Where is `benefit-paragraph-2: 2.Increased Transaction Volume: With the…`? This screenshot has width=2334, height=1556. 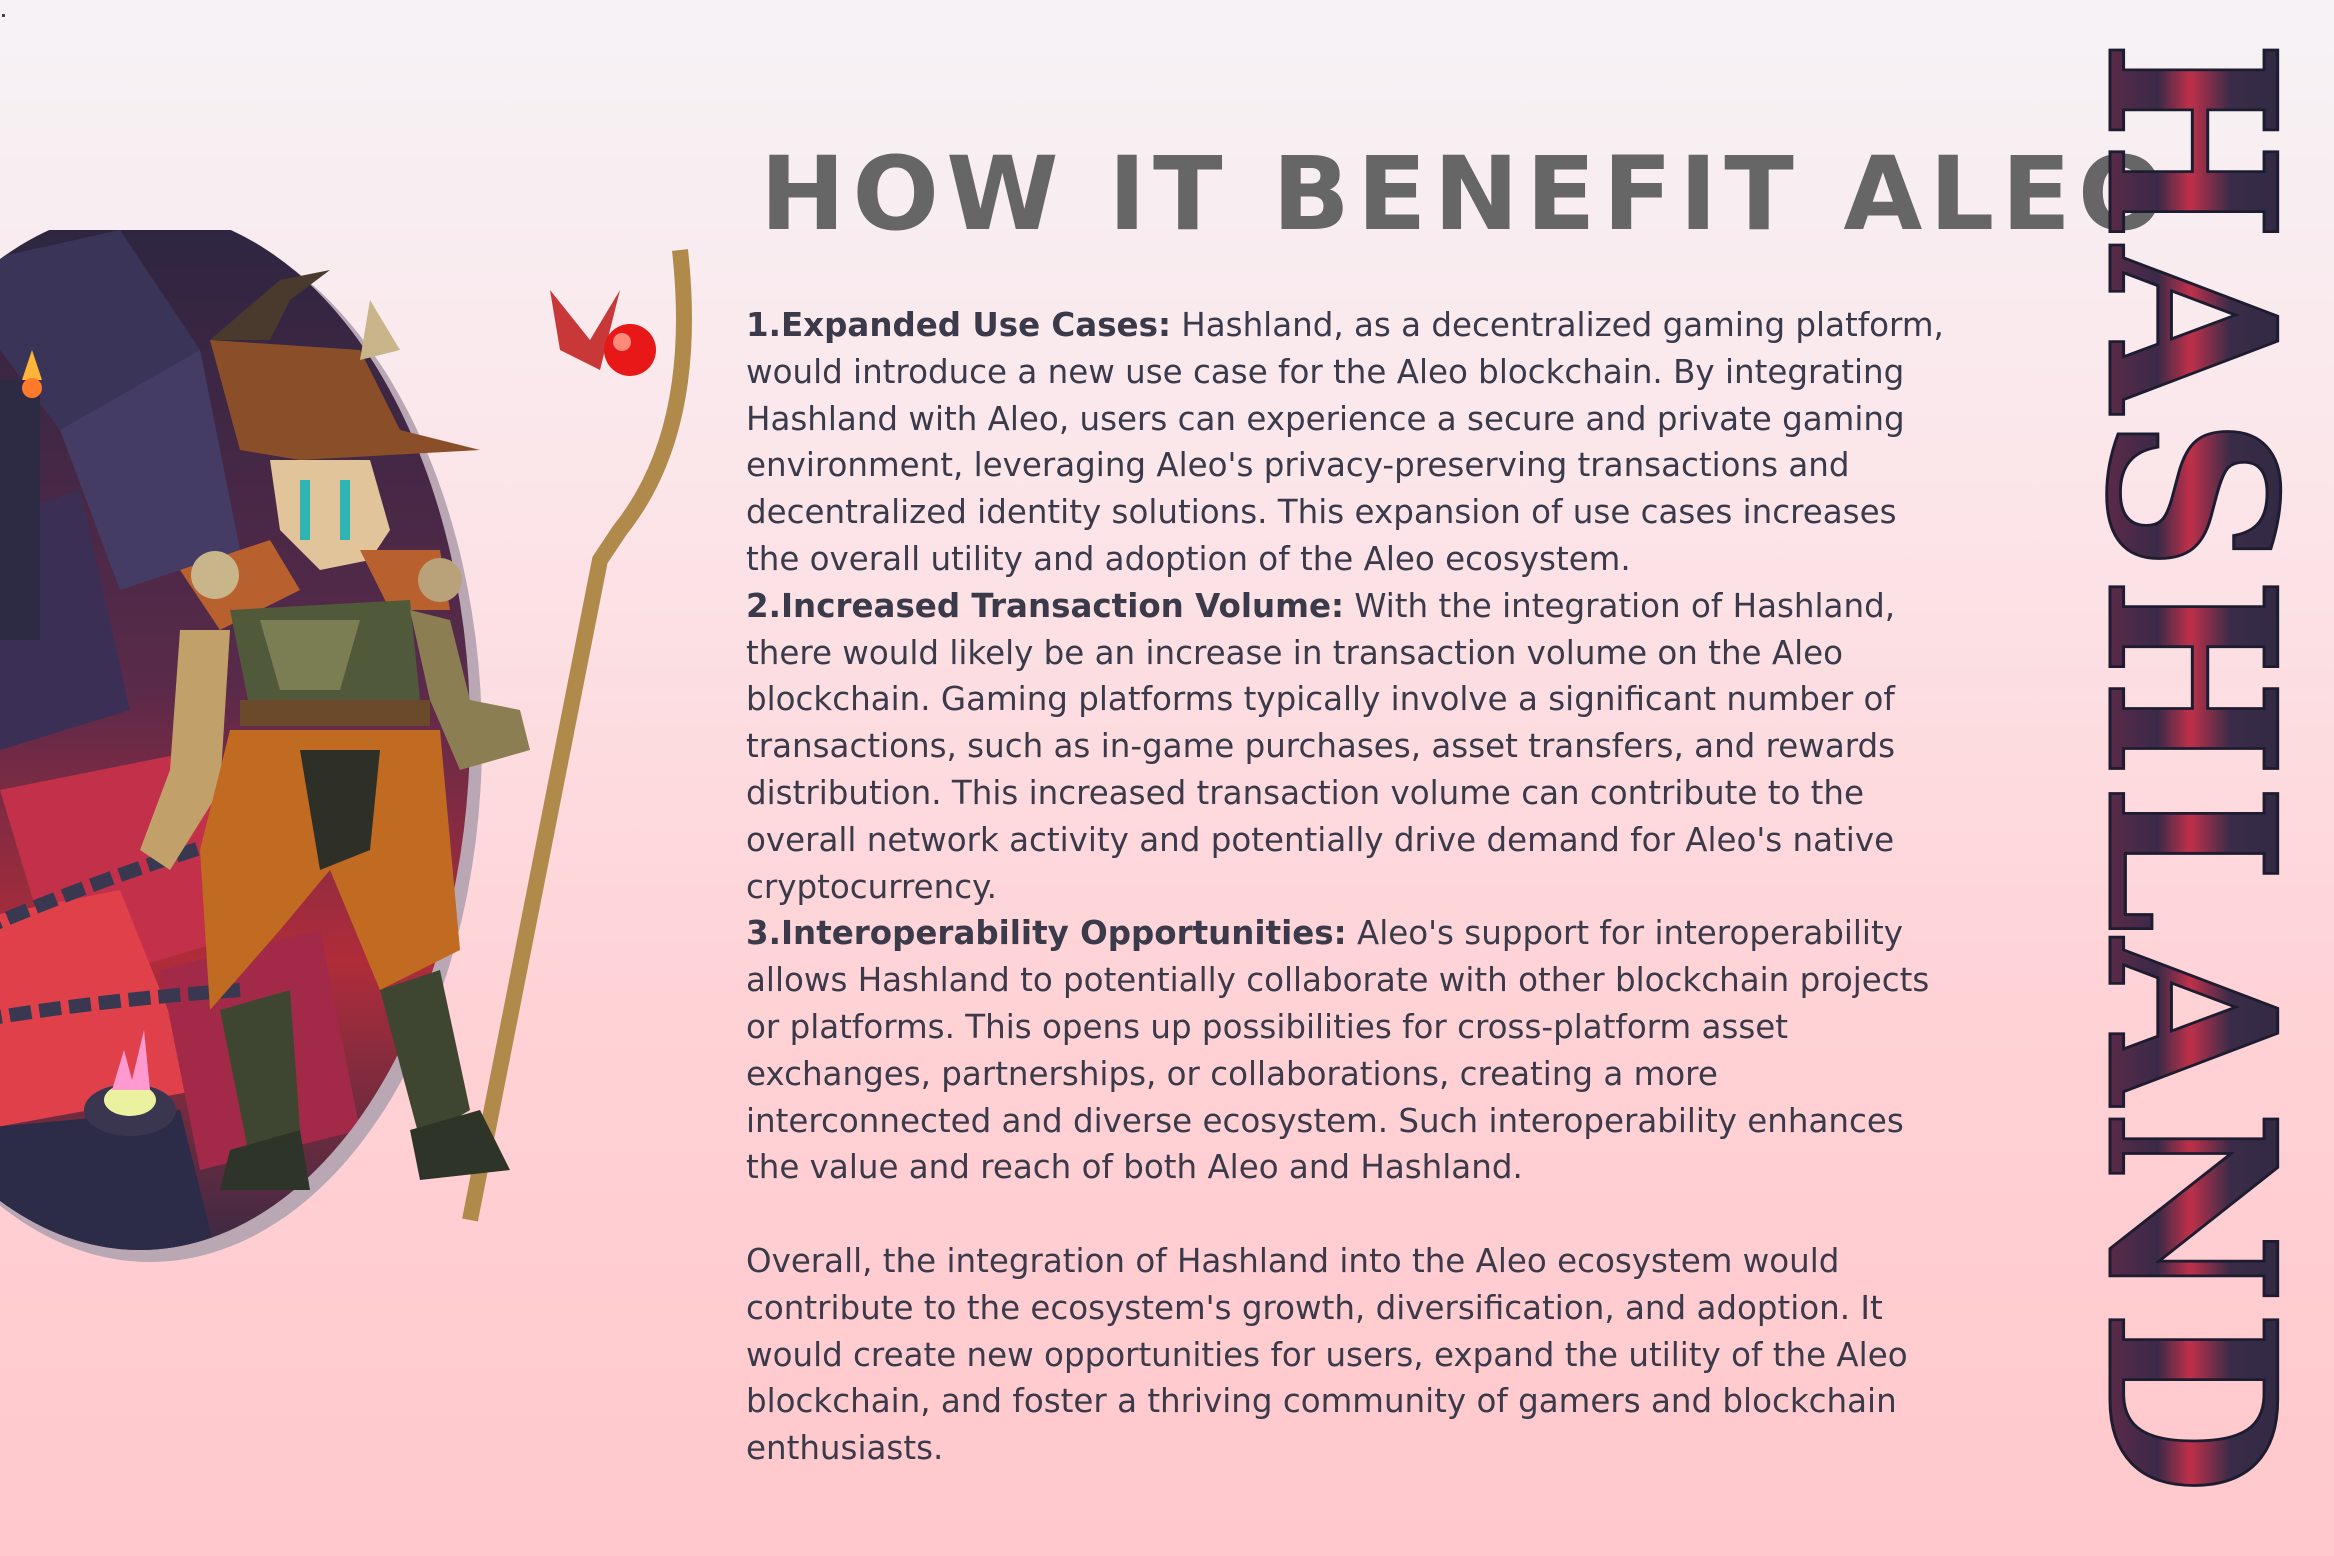
benefit-paragraph-2: 2.Increased Transaction Volume: With the… is located at coordinates (1346, 747).